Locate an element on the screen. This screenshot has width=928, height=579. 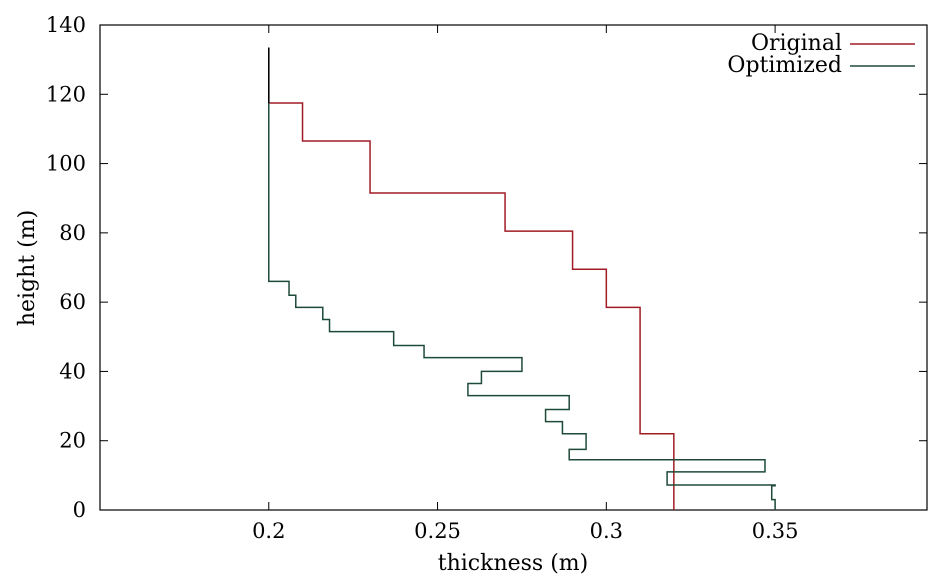
y-tick-label: 100 is located at coordinates (66, 164).